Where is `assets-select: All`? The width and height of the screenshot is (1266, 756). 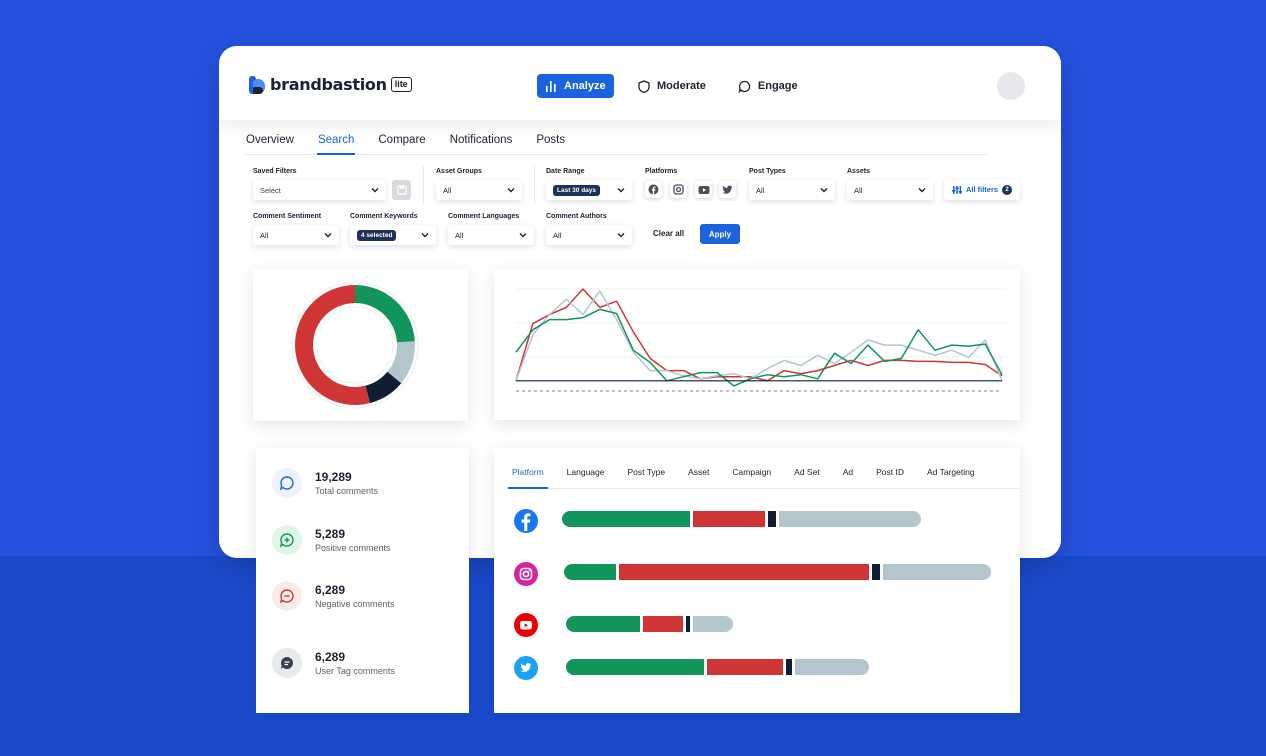
assets-select: All is located at coordinates (890, 190).